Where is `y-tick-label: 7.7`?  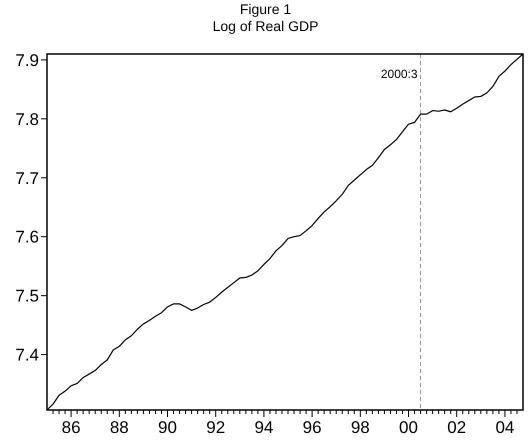 y-tick-label: 7.7 is located at coordinates (27, 178).